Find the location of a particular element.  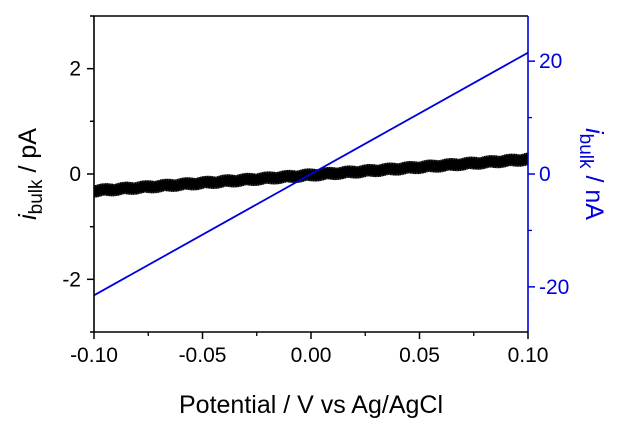

y-right-symbol: i is located at coordinates (594, 131).